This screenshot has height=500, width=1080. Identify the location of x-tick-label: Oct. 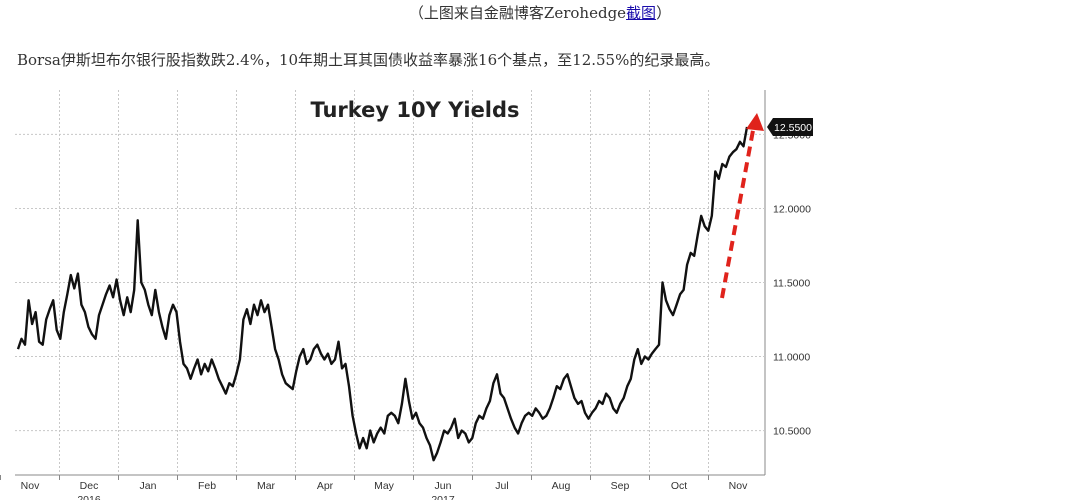
(679, 486).